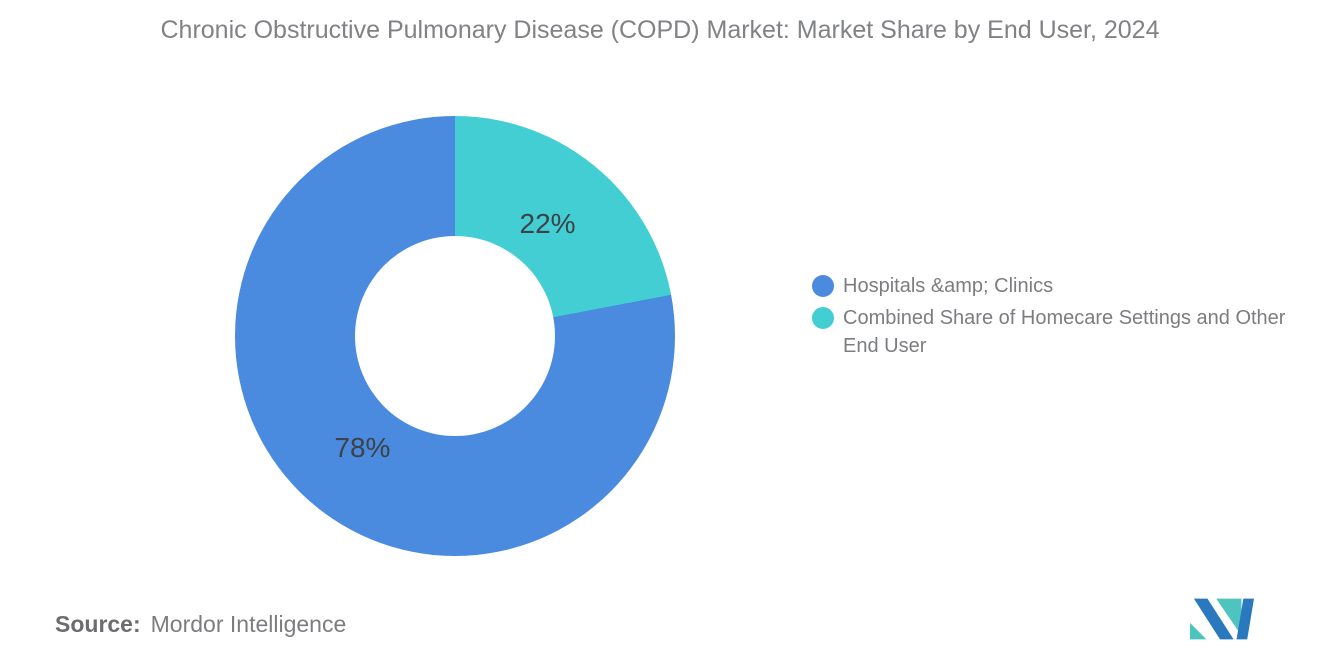  Describe the element at coordinates (1198, 631) in the screenshot. I see `logo-shape-teal-left` at that location.